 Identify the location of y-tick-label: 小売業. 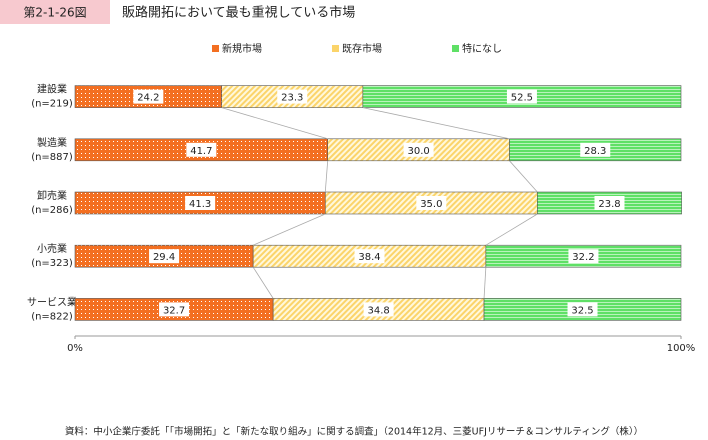
(52, 248).